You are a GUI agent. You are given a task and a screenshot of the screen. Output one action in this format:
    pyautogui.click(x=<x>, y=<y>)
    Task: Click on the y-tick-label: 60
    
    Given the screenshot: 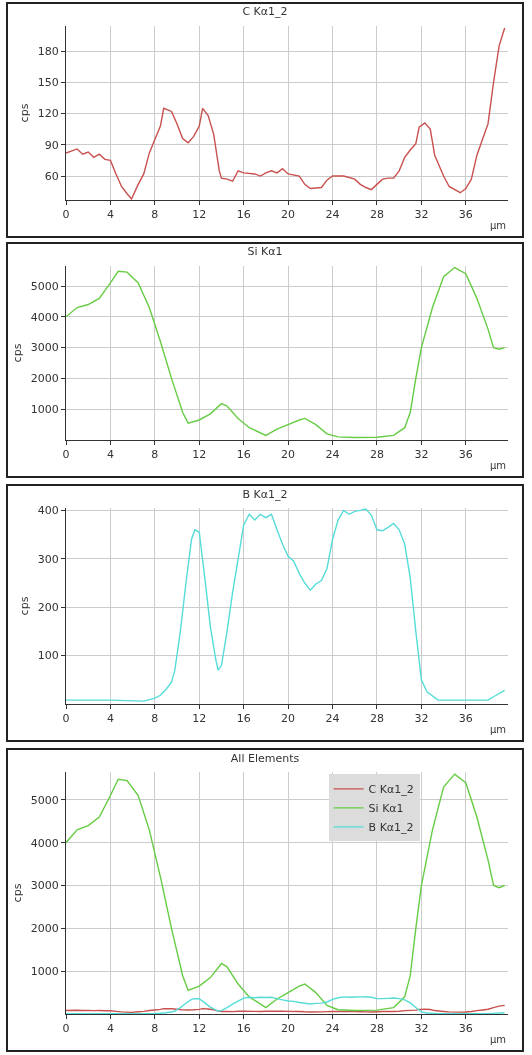 What is the action you would take?
    pyautogui.click(x=51, y=176)
    